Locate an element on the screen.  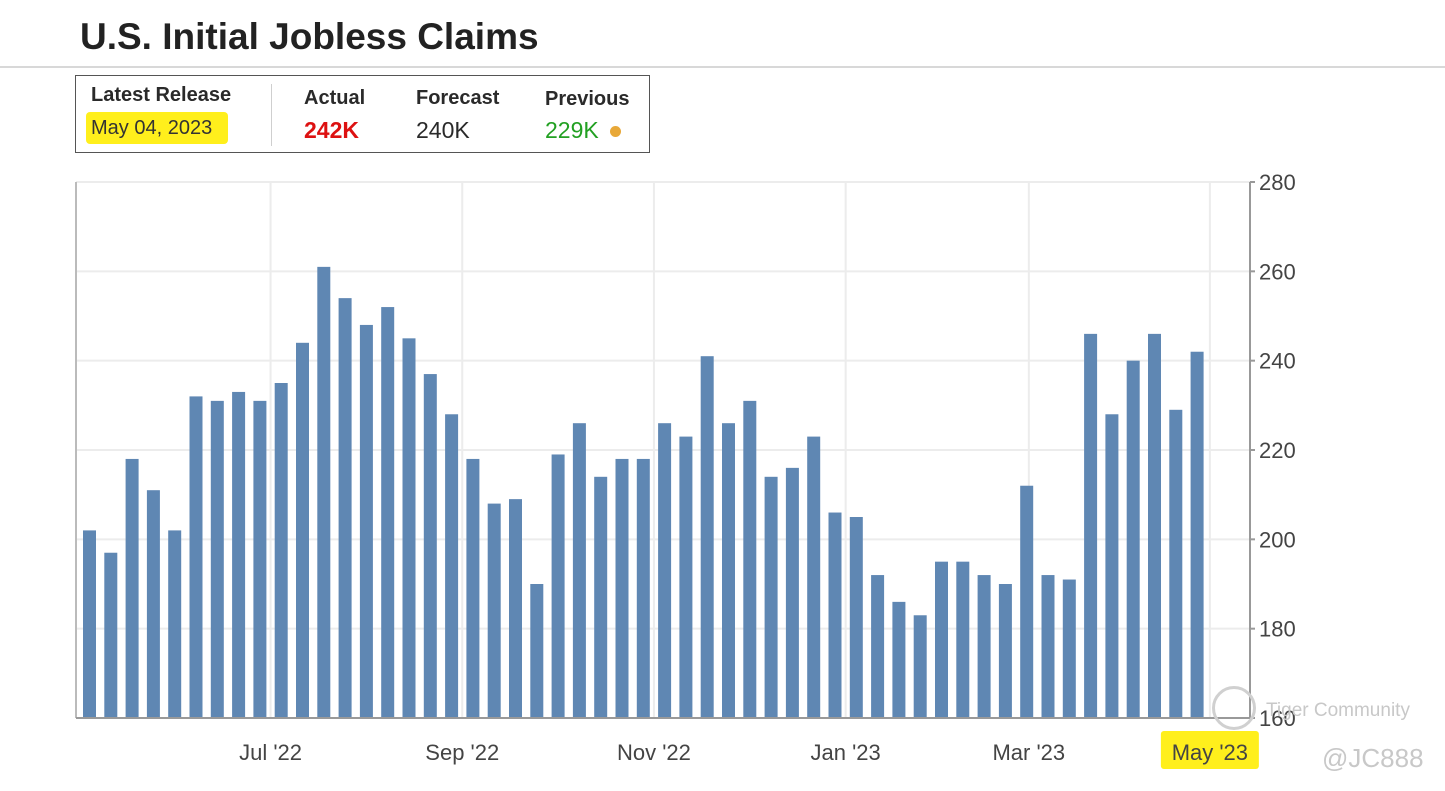
y-tick-labels: 160 180 200 220 240 260 280 is located at coordinates (1277, 450).